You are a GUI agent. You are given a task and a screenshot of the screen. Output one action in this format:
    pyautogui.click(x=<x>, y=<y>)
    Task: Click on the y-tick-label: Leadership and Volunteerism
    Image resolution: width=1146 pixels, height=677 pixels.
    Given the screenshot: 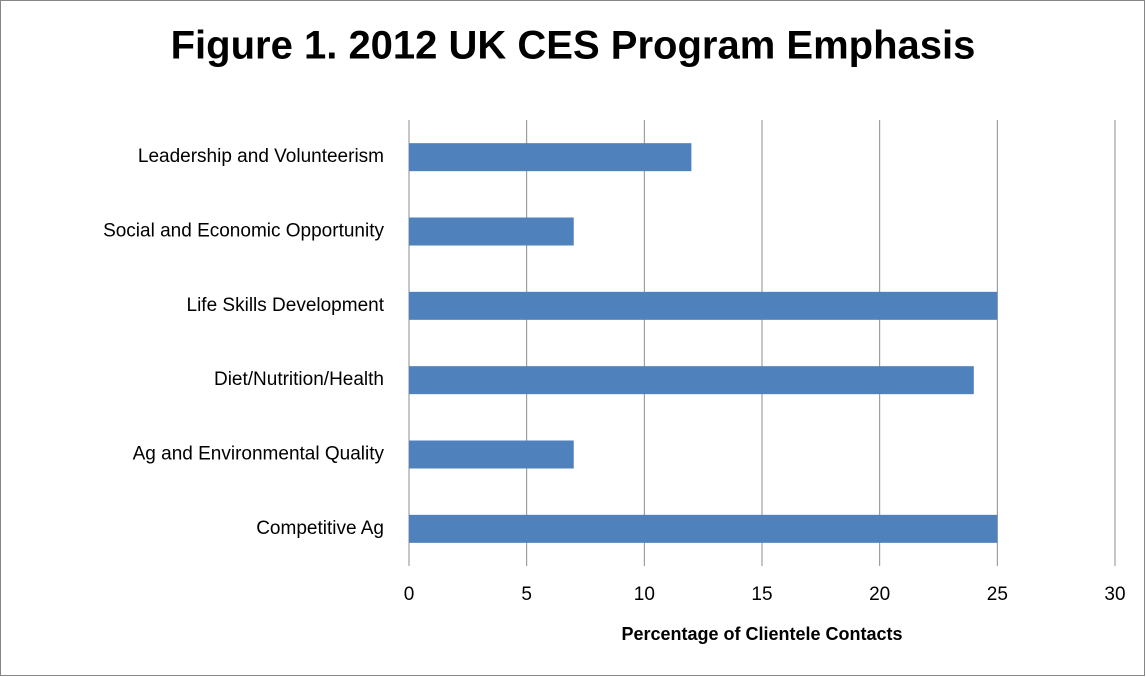 What is the action you would take?
    pyautogui.click(x=261, y=156)
    